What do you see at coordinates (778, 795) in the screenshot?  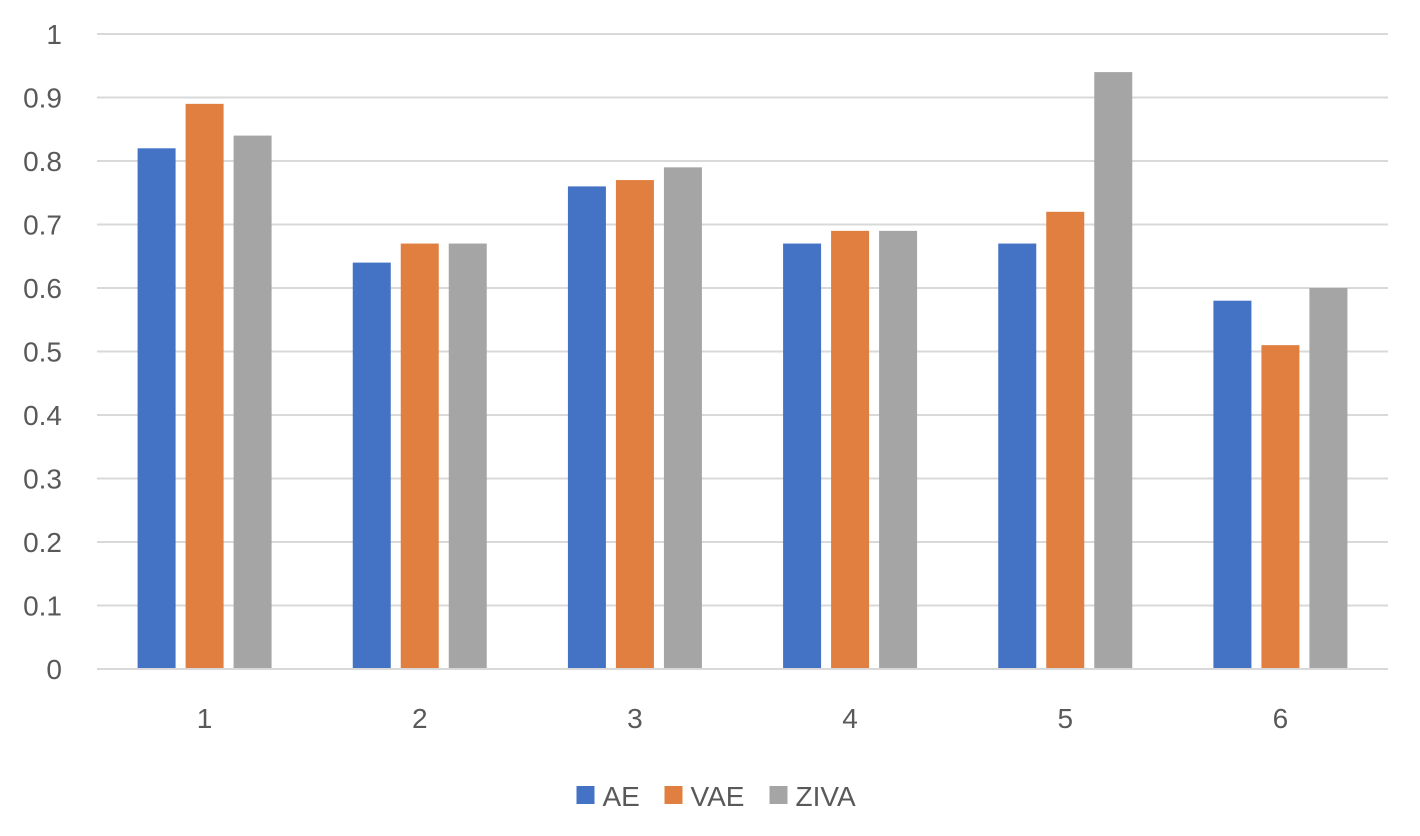 I see `legend-swatch-ziva` at bounding box center [778, 795].